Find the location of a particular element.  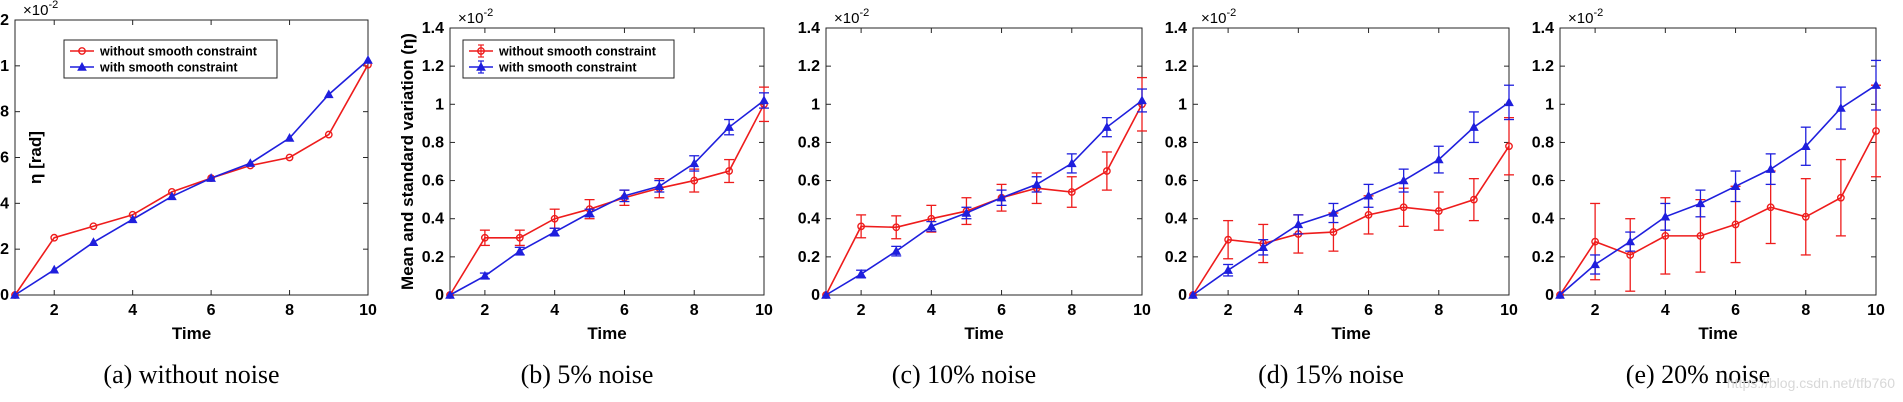

y-axis-label: Mean and standard variation (η) is located at coordinates (407, 161).